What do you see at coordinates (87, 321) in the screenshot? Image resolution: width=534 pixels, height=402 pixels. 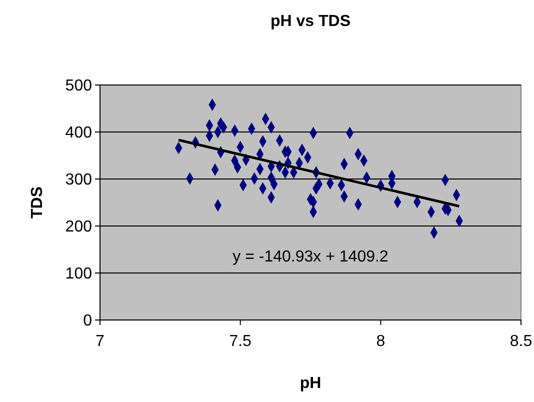 I see `y-tick-label: 0` at bounding box center [87, 321].